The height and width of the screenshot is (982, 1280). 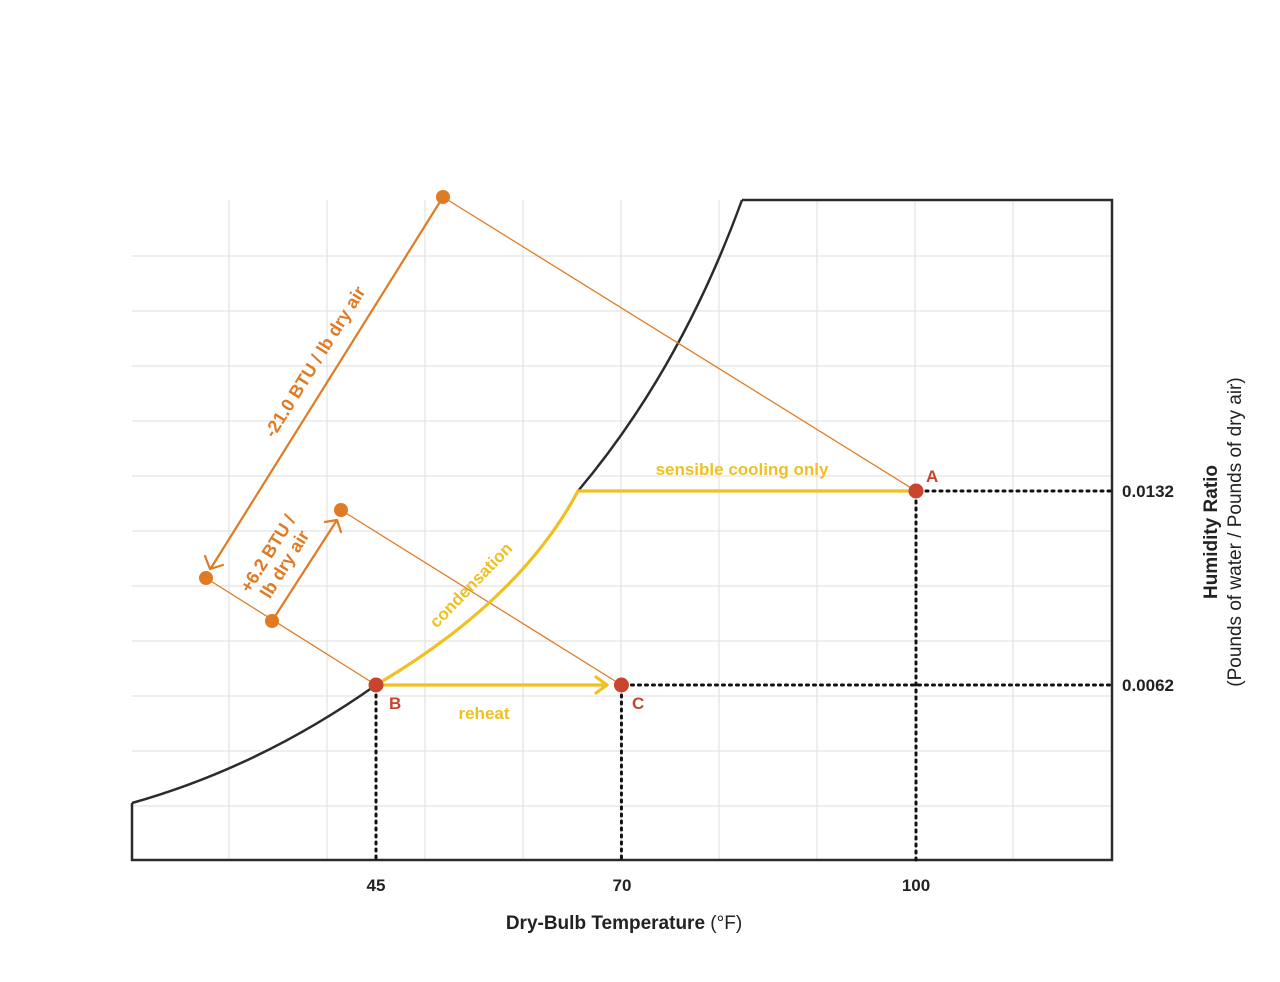 What do you see at coordinates (932, 476) in the screenshot?
I see `point-label-a: A` at bounding box center [932, 476].